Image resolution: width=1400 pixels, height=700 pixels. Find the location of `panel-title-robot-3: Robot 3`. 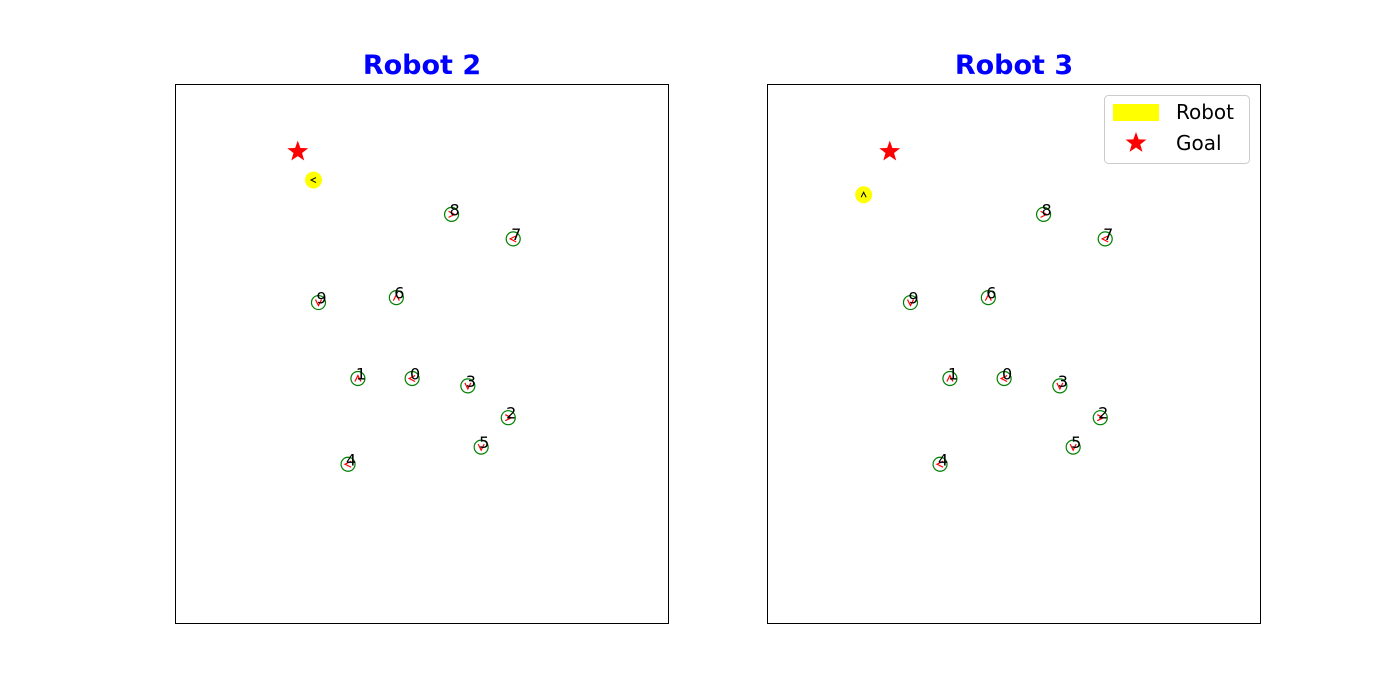

panel-title-robot-3: Robot 3 is located at coordinates (1014, 65).